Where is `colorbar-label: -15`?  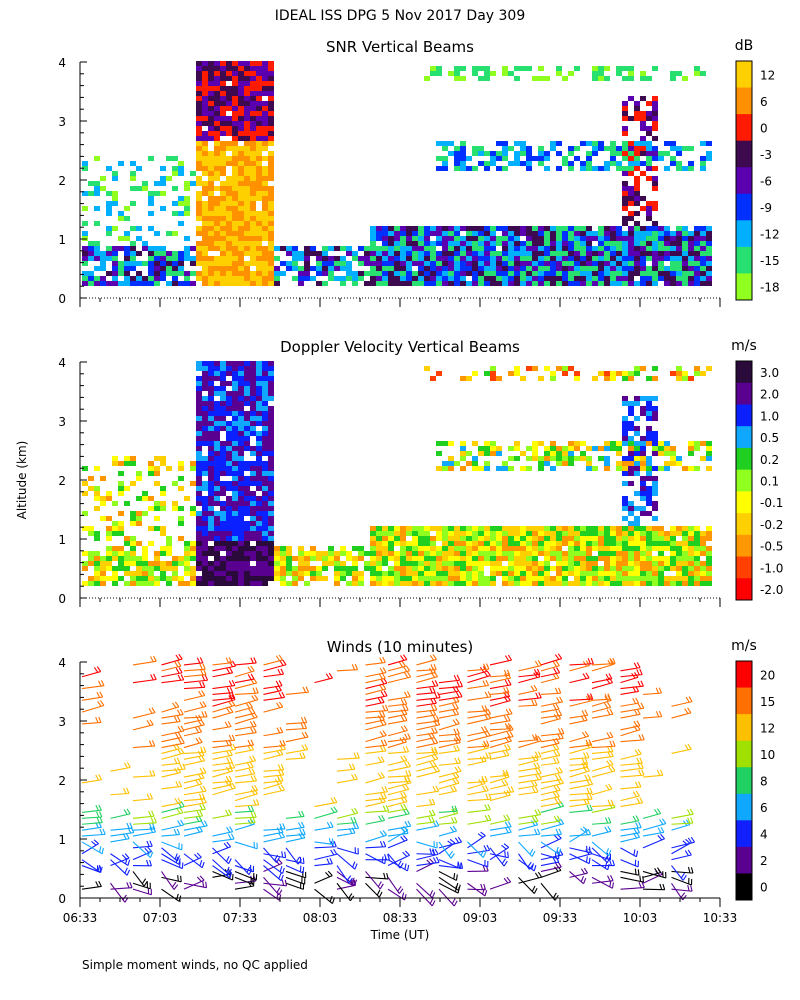
colorbar-label: -15 is located at coordinates (770, 261).